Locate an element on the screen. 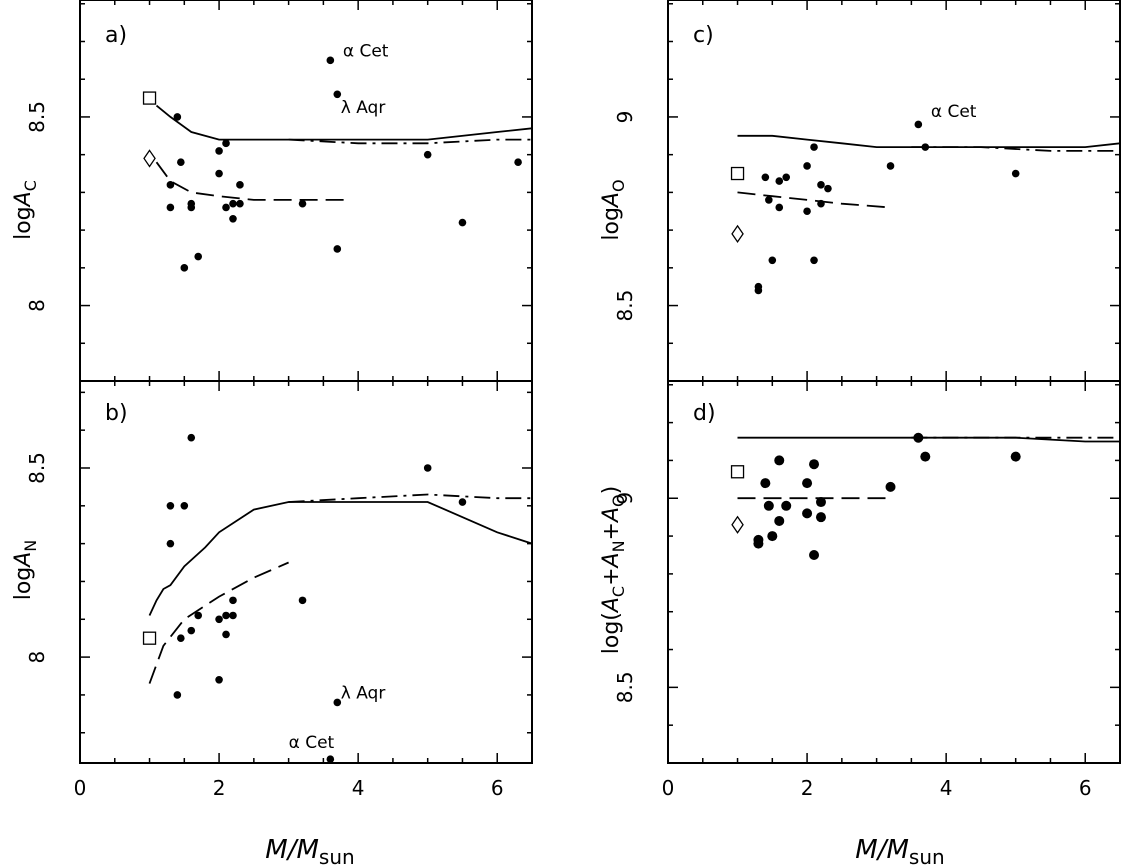 The width and height of the screenshot is (1124, 866). y-axis-label: logAO is located at coordinates (613, 209).